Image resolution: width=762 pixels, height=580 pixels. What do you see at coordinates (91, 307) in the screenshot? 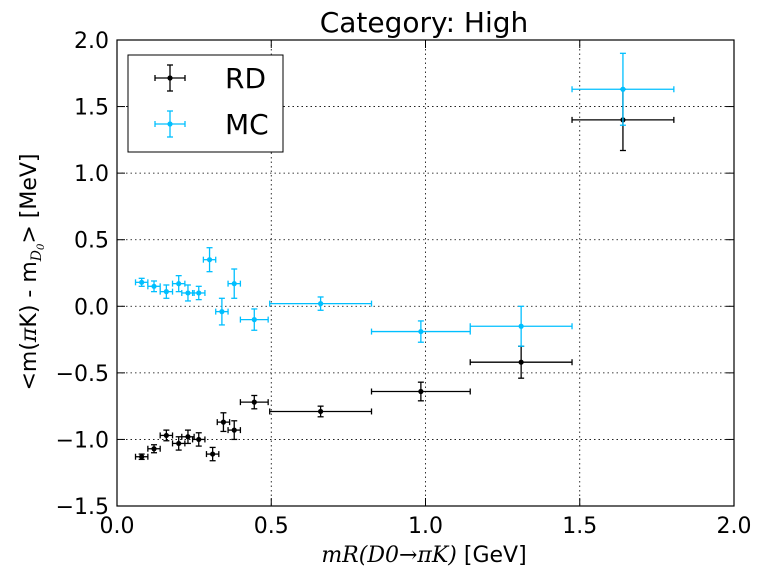
I see `y-tick-label: 0.0` at bounding box center [91, 307].